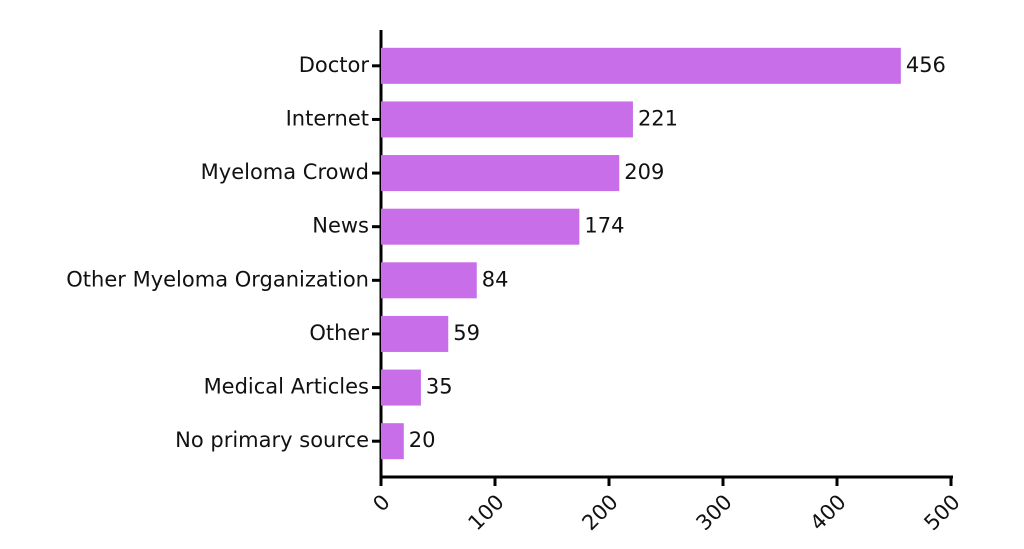 This screenshot has width=1024, height=549. I want to click on y-tick-label: Doctor, so click(334, 65).